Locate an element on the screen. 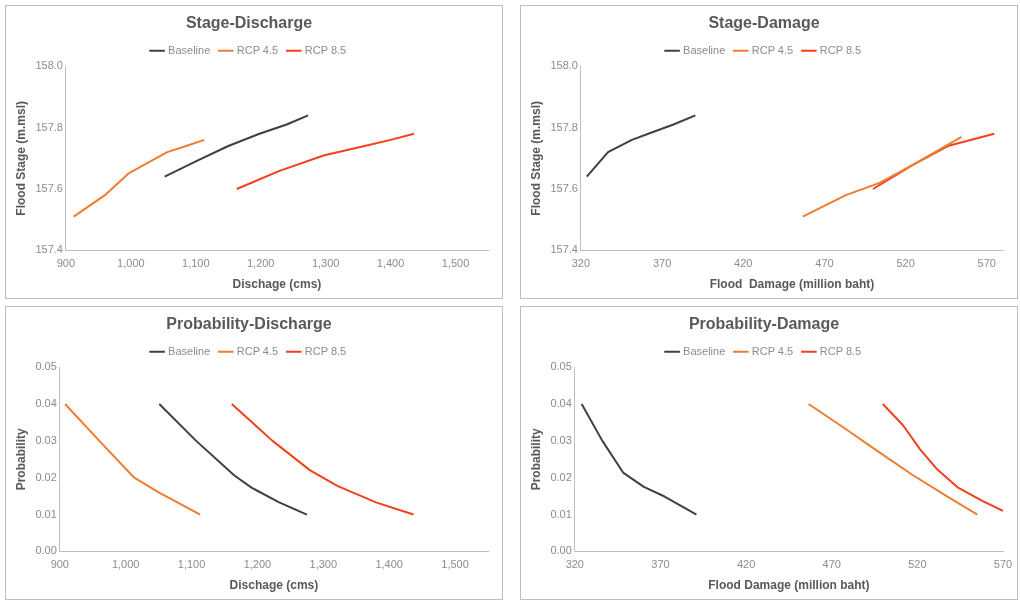 Image resolution: width=1020 pixels, height=607 pixels. chart-title: Stage-Discharge is located at coordinates (249, 23).